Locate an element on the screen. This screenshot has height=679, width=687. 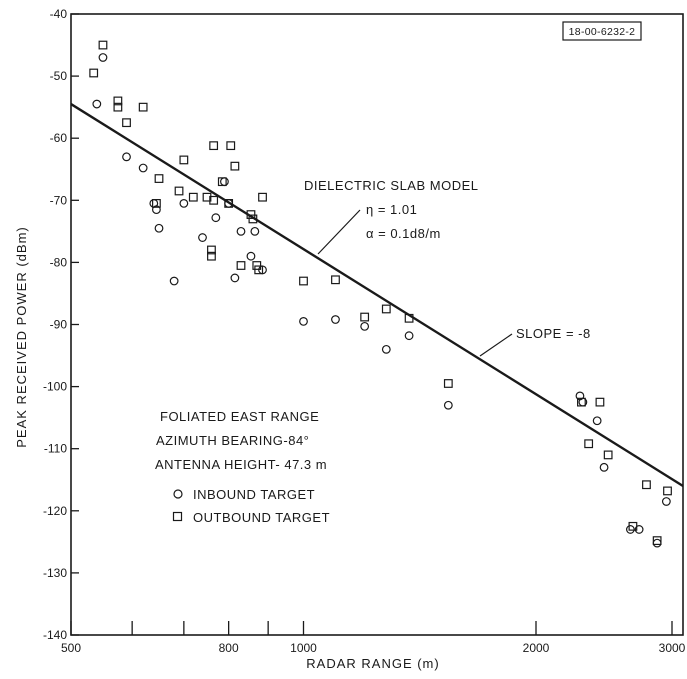
model-pointer is located at coordinates (339, 232).